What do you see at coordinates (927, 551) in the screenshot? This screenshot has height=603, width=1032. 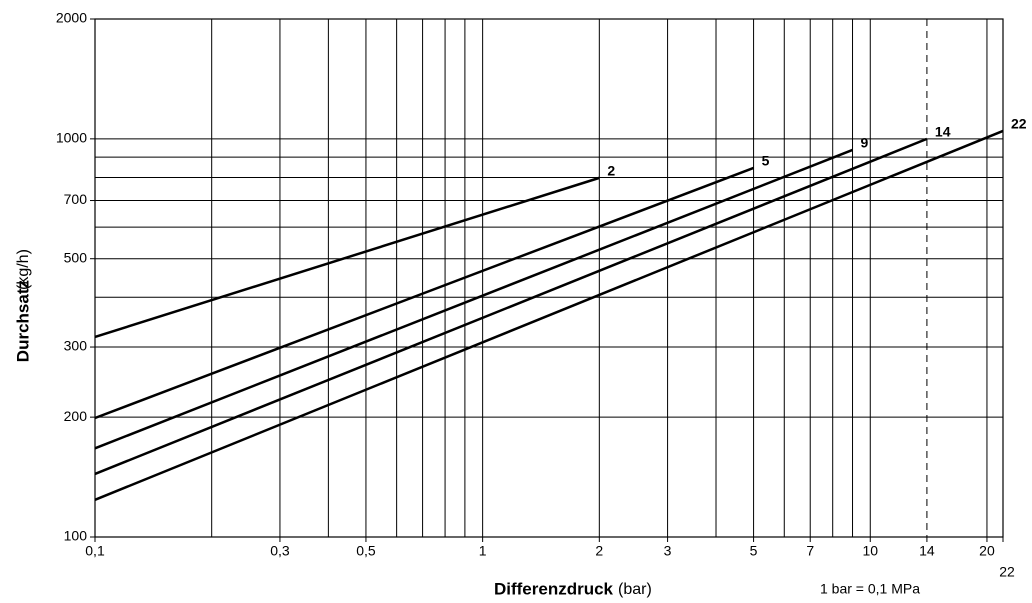 I see `x-tick-label: 14` at bounding box center [927, 551].